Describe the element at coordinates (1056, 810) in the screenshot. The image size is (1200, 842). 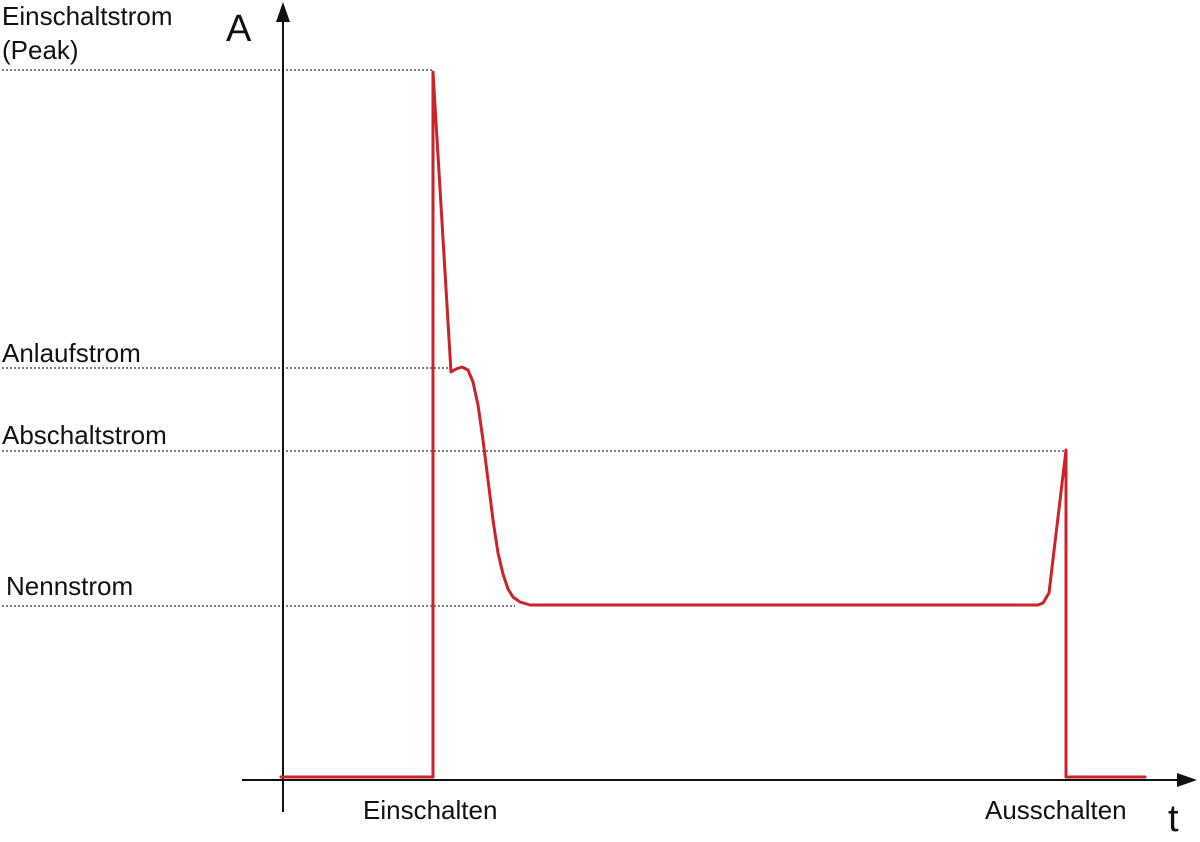
I see `switch-off-label: Ausschalten` at that location.